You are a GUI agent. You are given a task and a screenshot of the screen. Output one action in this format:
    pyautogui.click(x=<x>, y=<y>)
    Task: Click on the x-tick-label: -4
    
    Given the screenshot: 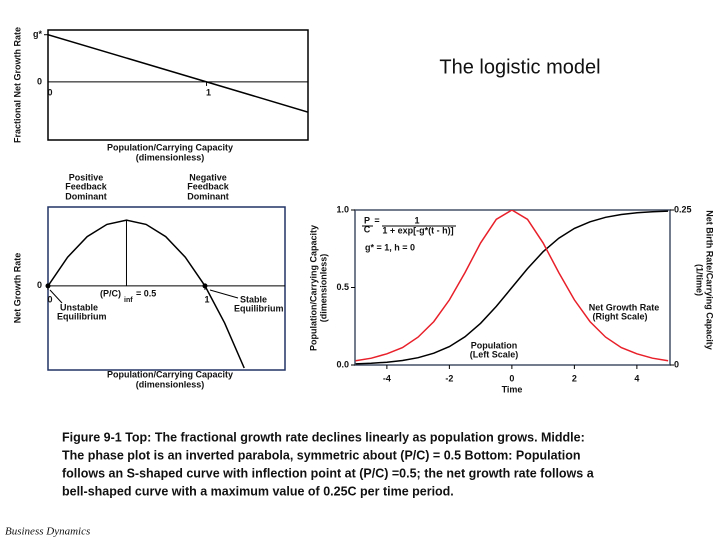 What is the action you would take?
    pyautogui.click(x=387, y=378)
    